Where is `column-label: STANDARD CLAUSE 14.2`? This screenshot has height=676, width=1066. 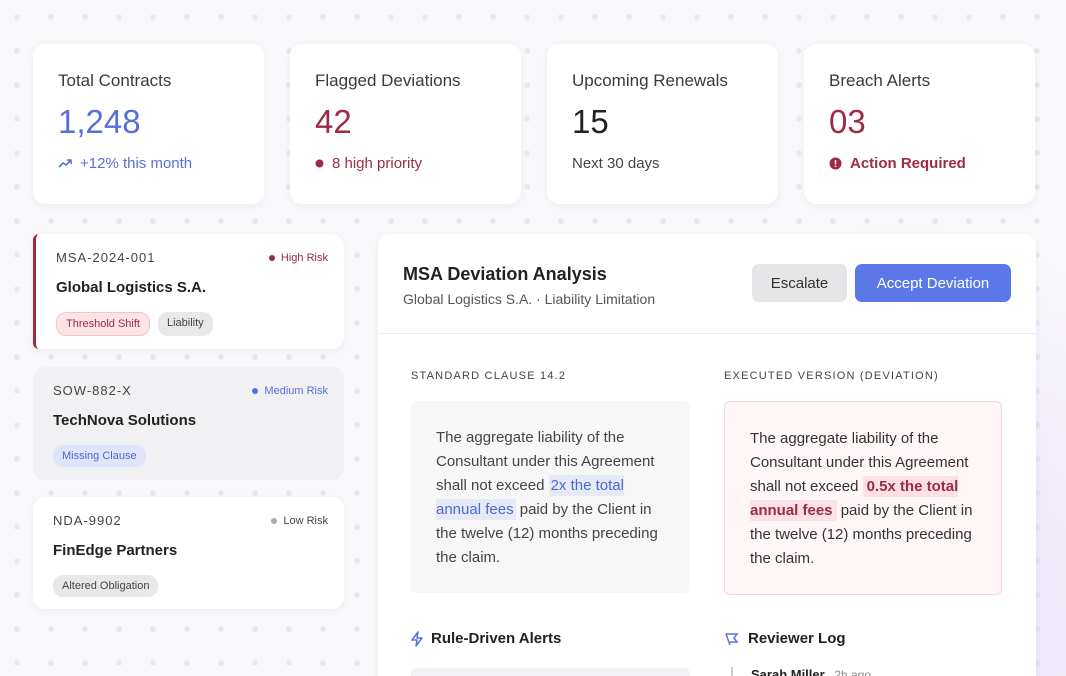 column-label: STANDARD CLAUSE 14.2 is located at coordinates (489, 376).